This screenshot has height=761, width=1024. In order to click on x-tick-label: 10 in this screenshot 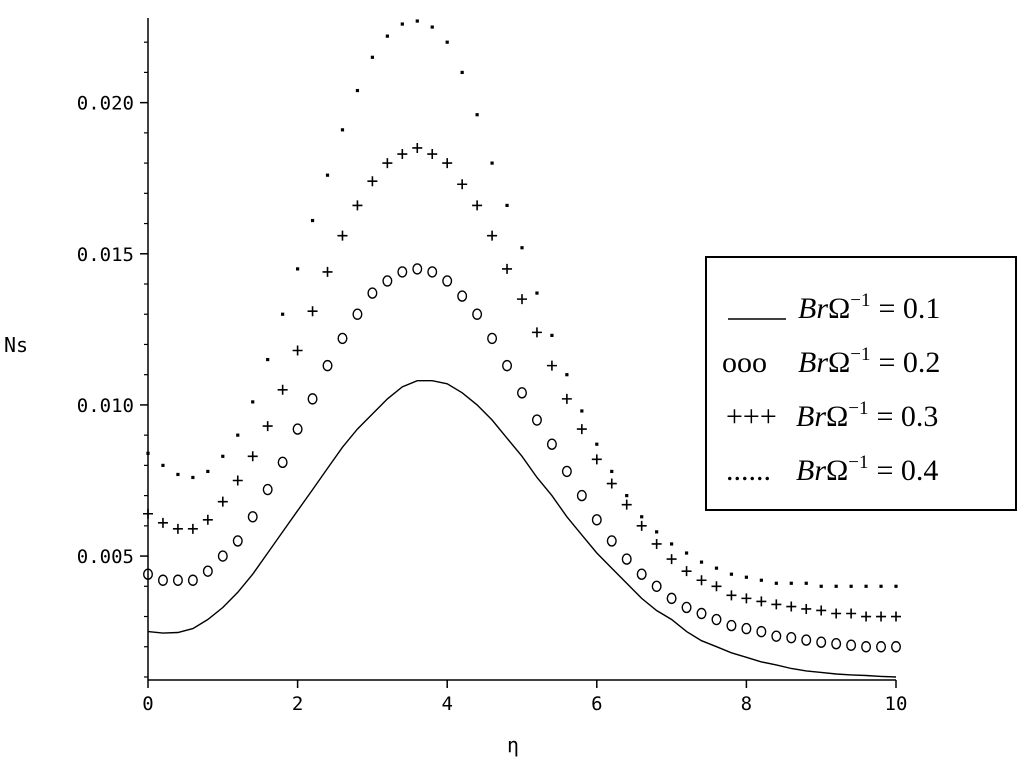, I will do `click(896, 704)`.